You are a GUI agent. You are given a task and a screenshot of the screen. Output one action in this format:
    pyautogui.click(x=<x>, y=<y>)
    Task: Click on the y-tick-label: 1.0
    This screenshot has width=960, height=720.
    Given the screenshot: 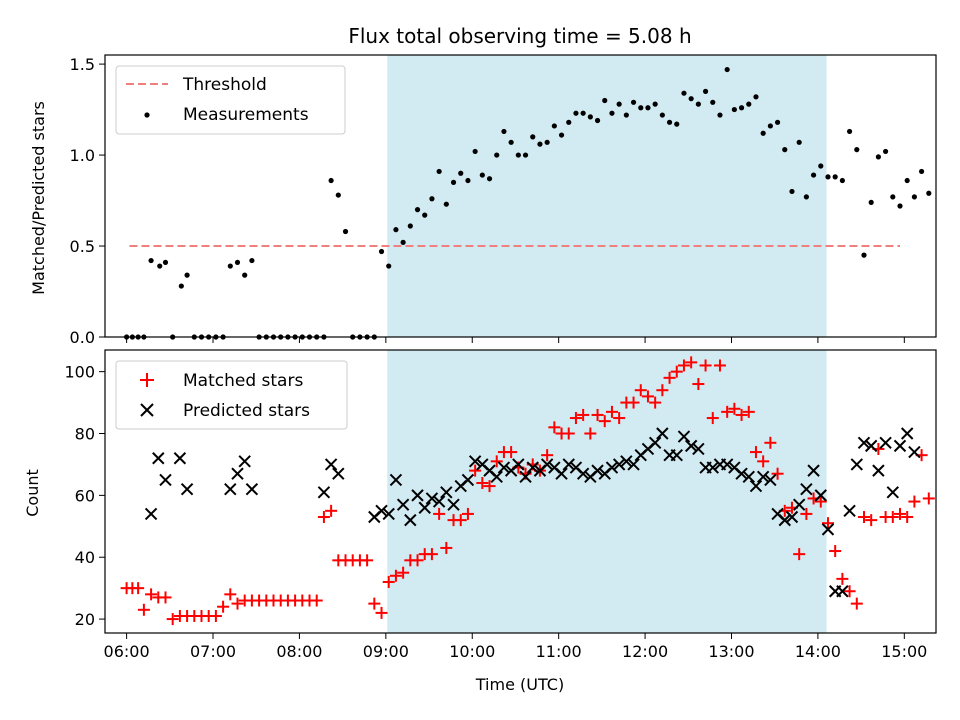 What is the action you would take?
    pyautogui.click(x=82, y=155)
    